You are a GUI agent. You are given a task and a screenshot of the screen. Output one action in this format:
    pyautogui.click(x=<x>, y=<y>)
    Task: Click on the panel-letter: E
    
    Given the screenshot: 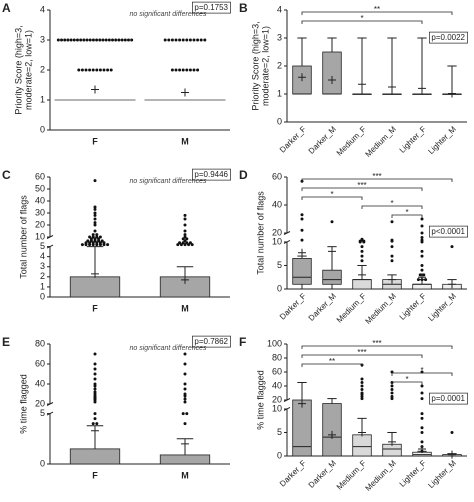 What is the action you would take?
    pyautogui.click(x=6, y=342)
    